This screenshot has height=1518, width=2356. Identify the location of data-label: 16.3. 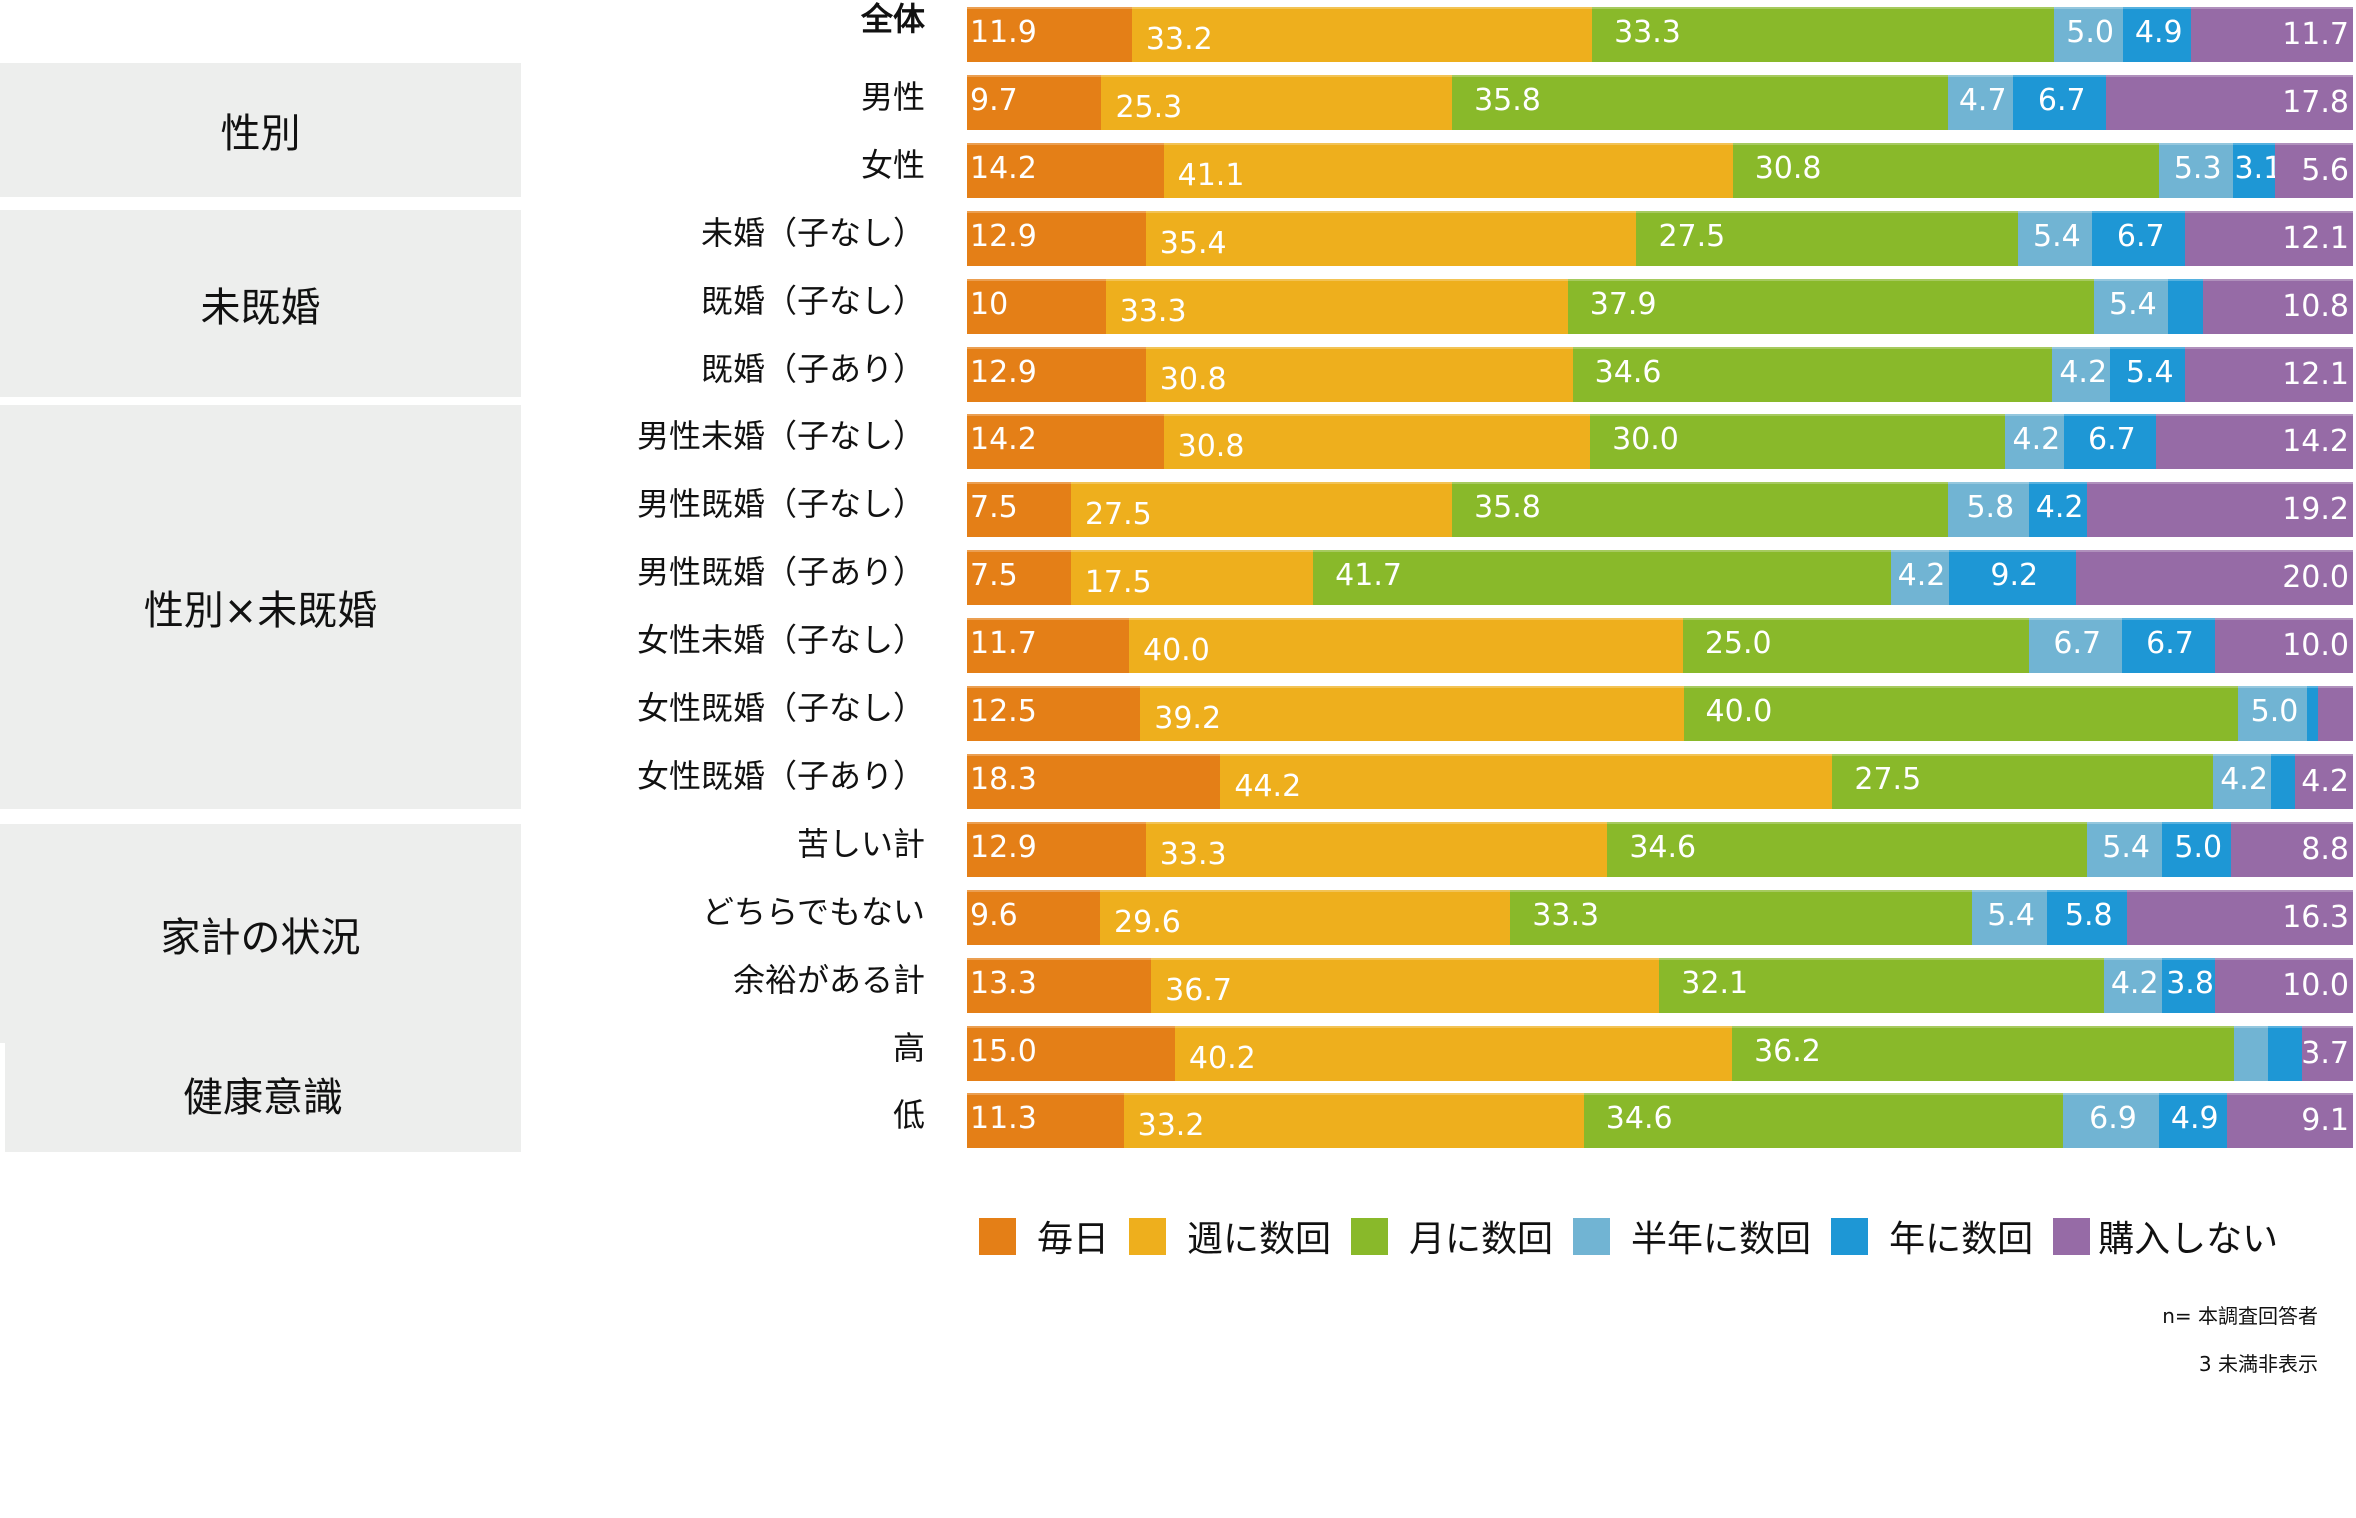
(2315, 917).